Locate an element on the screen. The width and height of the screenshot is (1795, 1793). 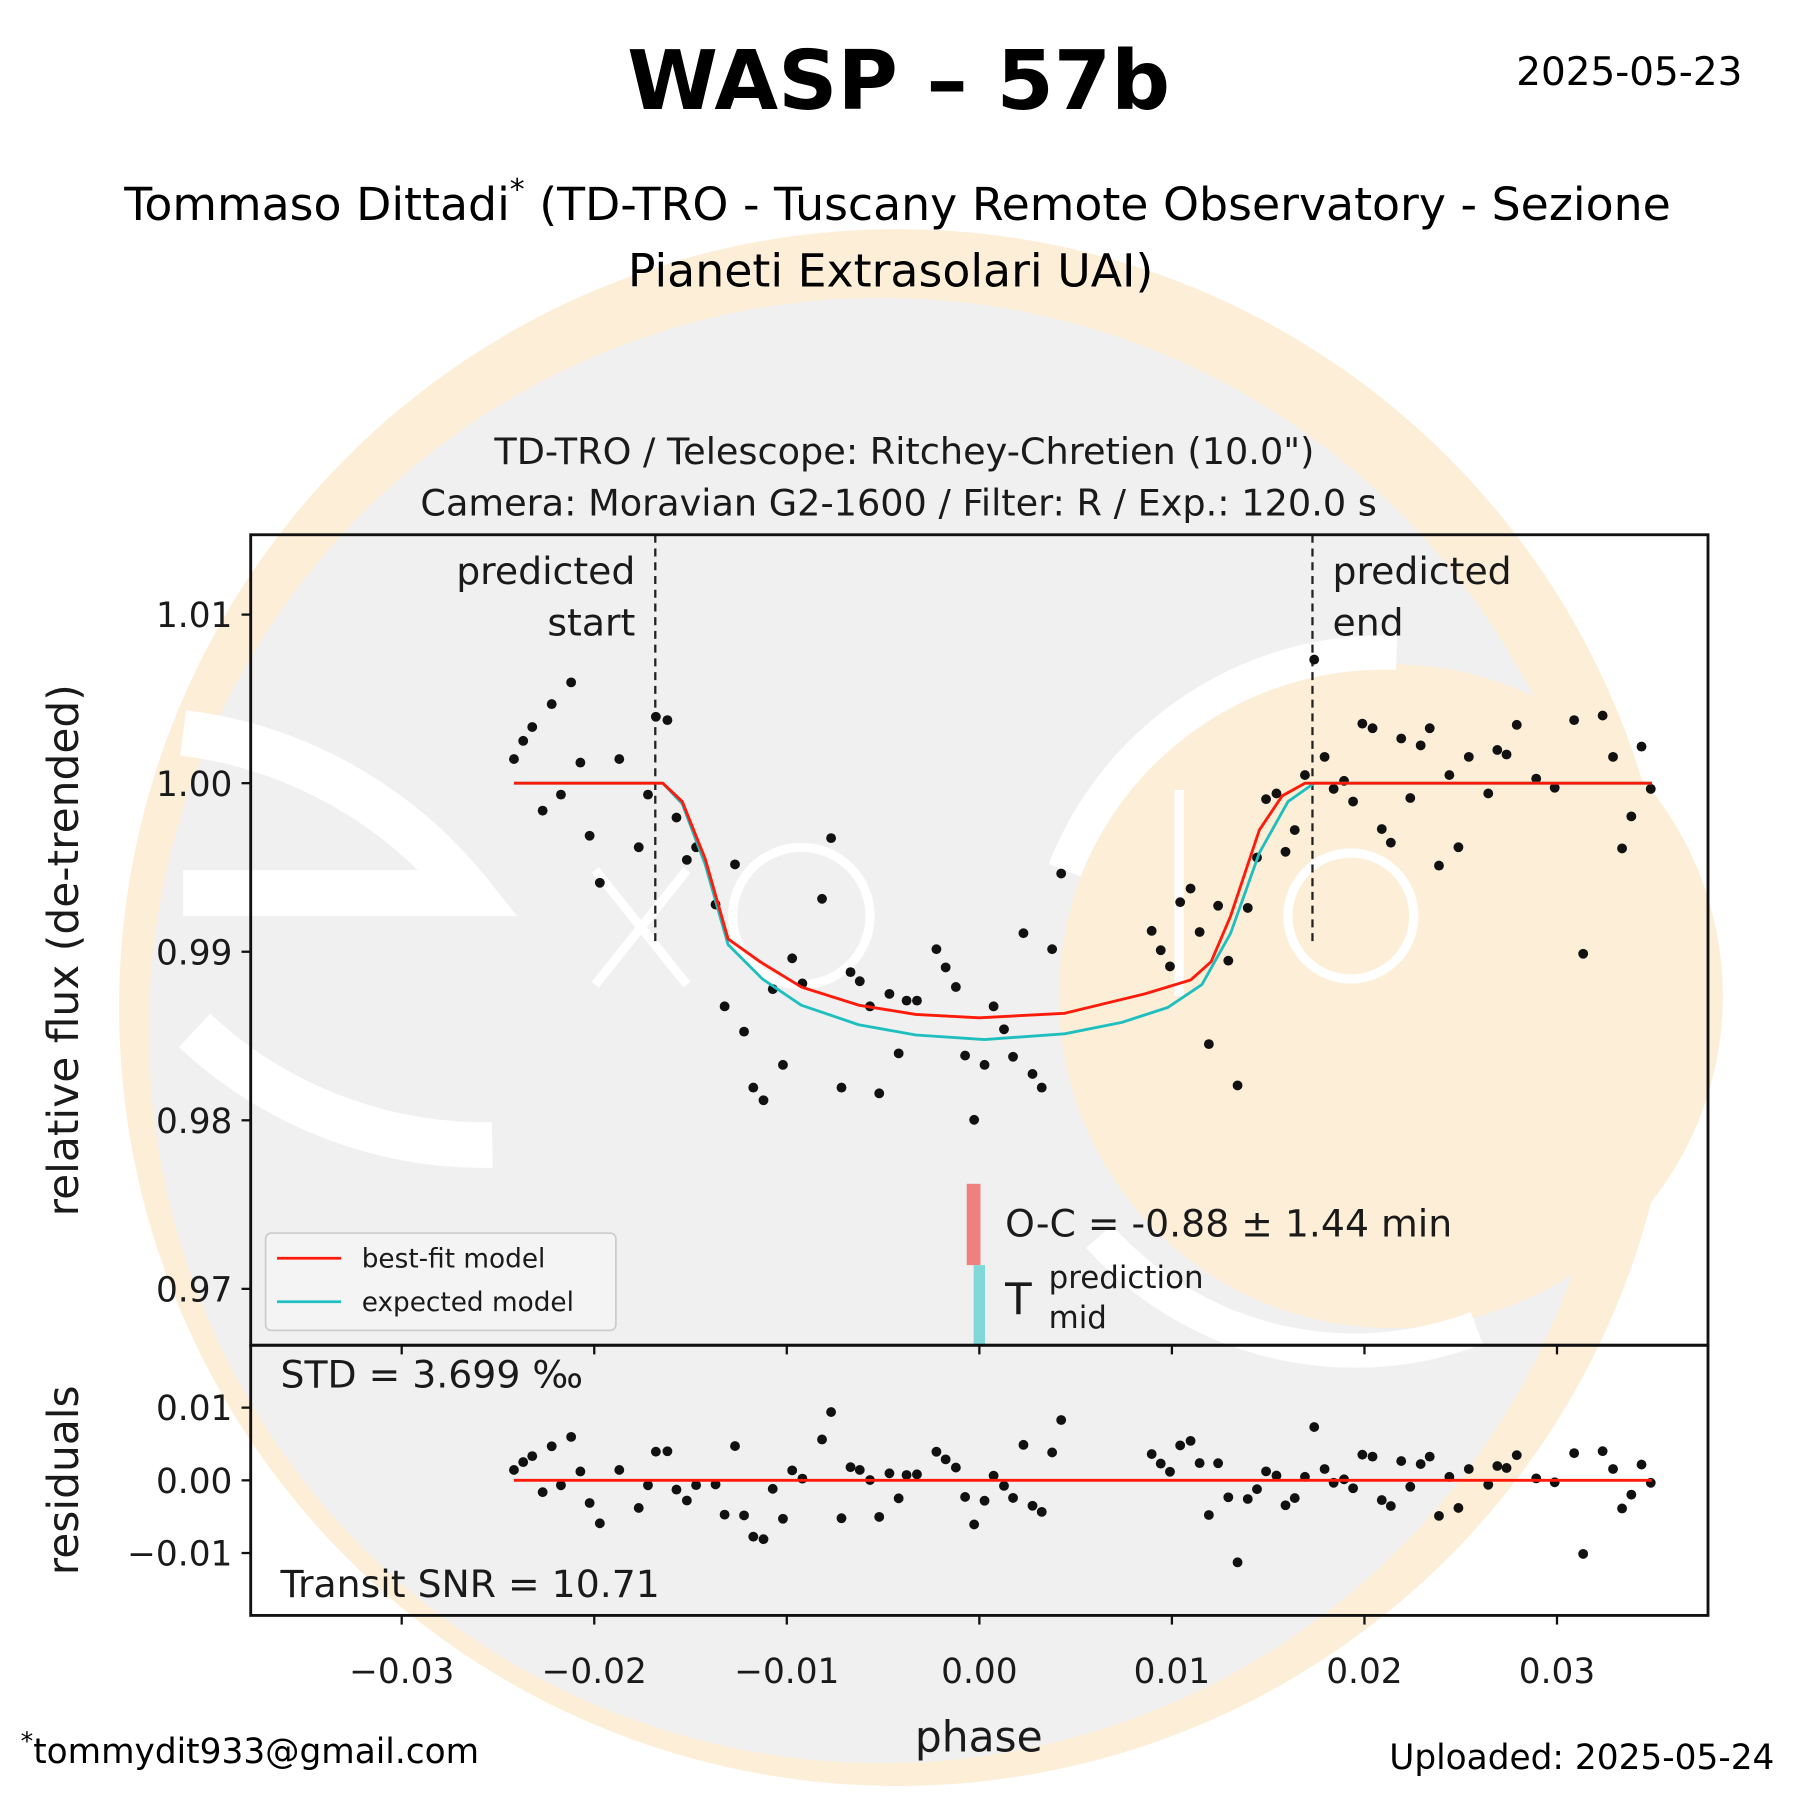
oc-bar is located at coordinates (973, 1224).